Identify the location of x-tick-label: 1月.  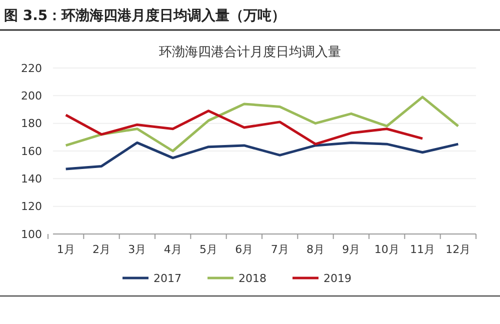
(65, 249).